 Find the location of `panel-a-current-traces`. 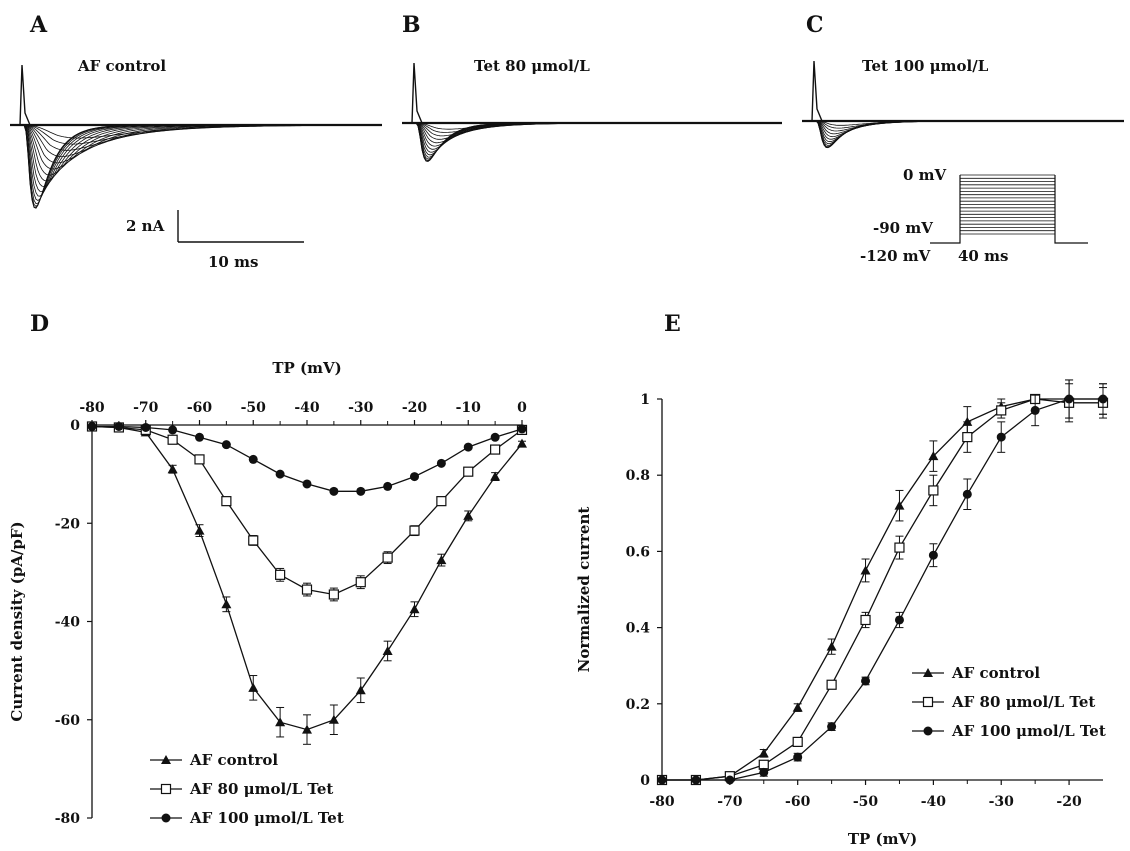

panel-a-current-traces is located at coordinates (196, 136).